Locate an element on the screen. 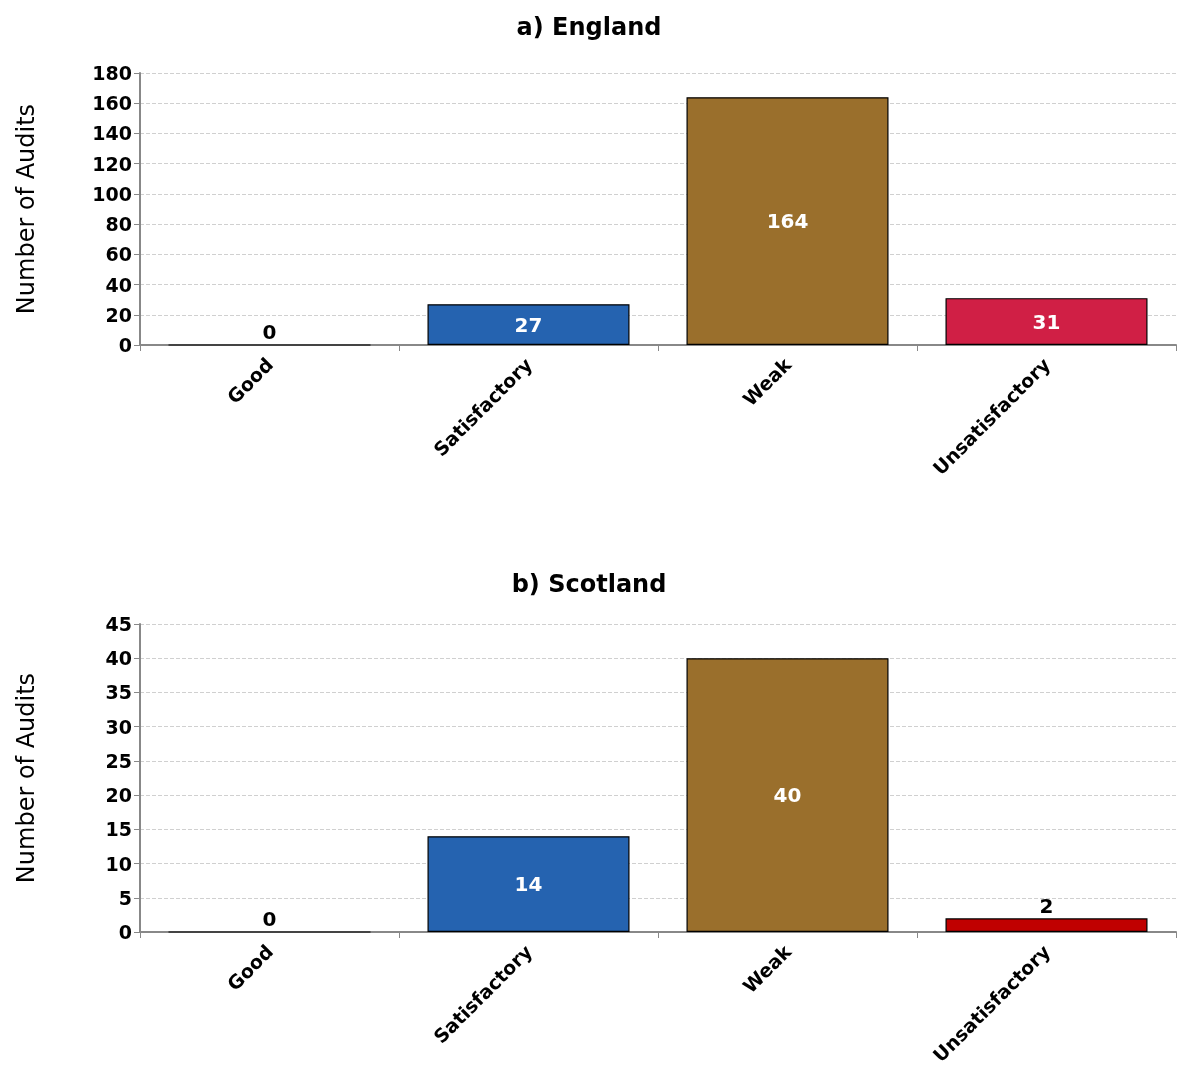  y-tick-label: 180 is located at coordinates (112, 73).